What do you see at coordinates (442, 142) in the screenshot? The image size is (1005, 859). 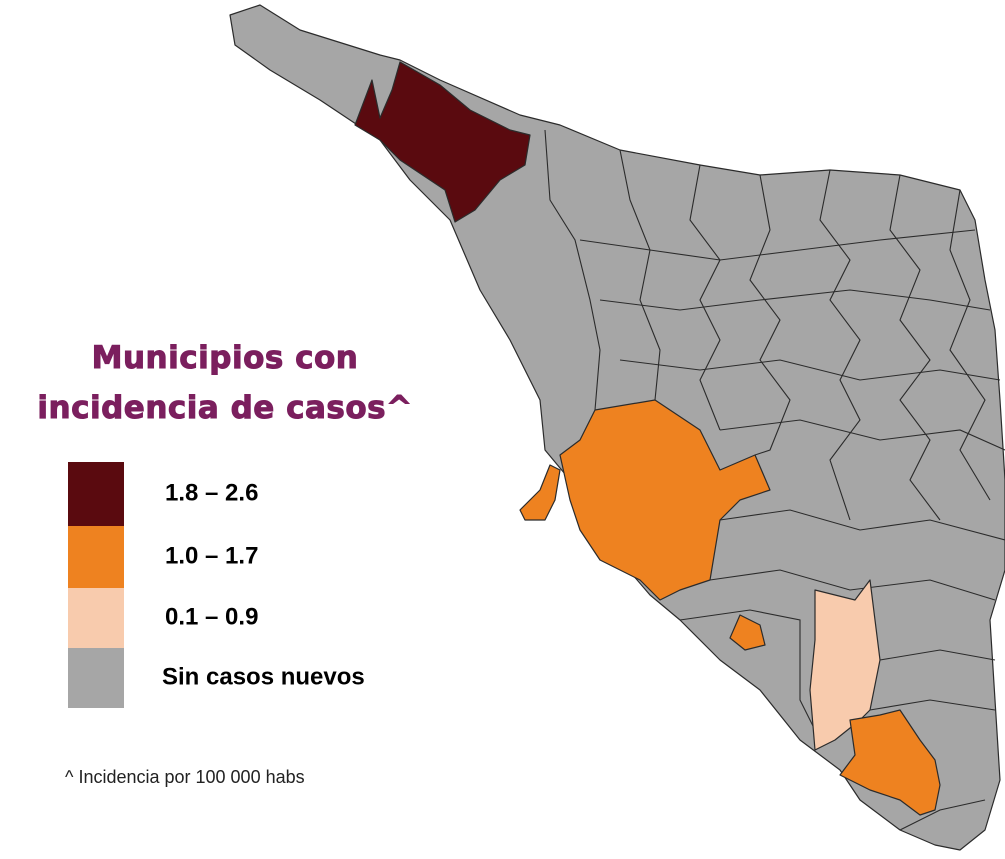 I see `municipality-high` at bounding box center [442, 142].